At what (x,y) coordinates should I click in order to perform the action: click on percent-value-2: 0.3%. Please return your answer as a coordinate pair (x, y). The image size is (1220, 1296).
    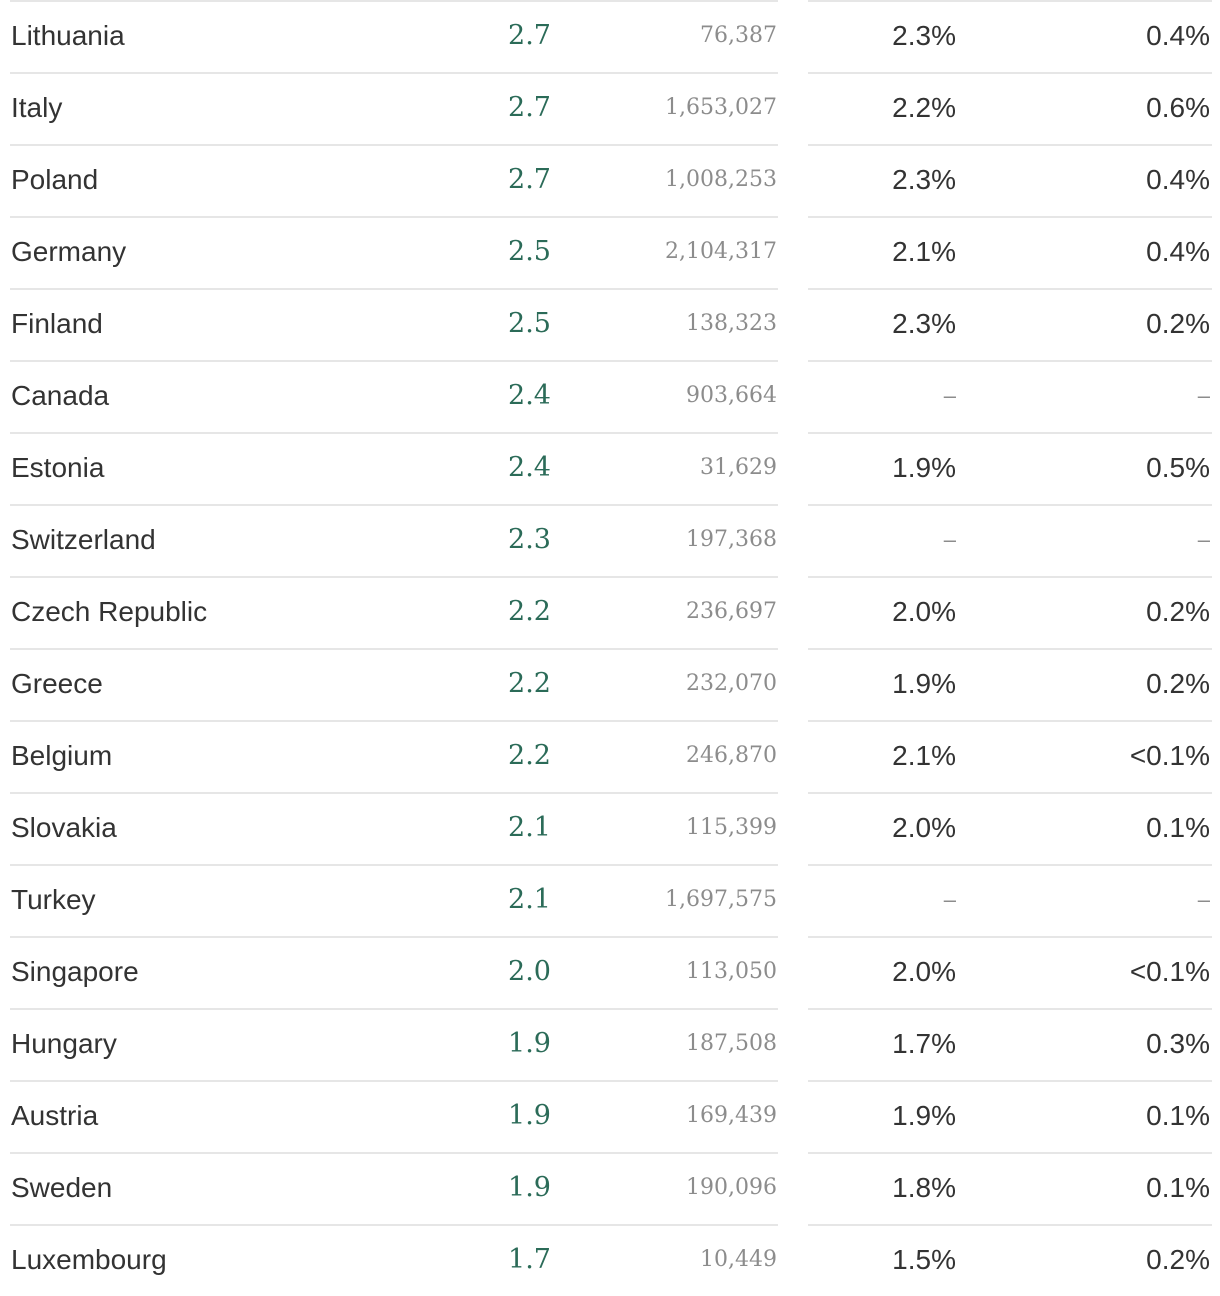
    Looking at the image, I should click on (1178, 1043).